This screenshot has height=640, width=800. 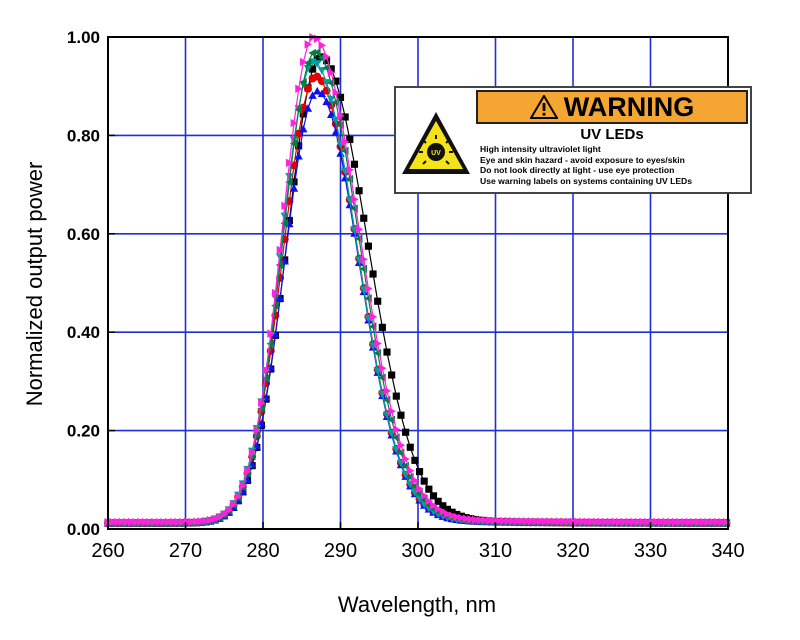 What do you see at coordinates (650, 551) in the screenshot?
I see `x-tick-label: 330` at bounding box center [650, 551].